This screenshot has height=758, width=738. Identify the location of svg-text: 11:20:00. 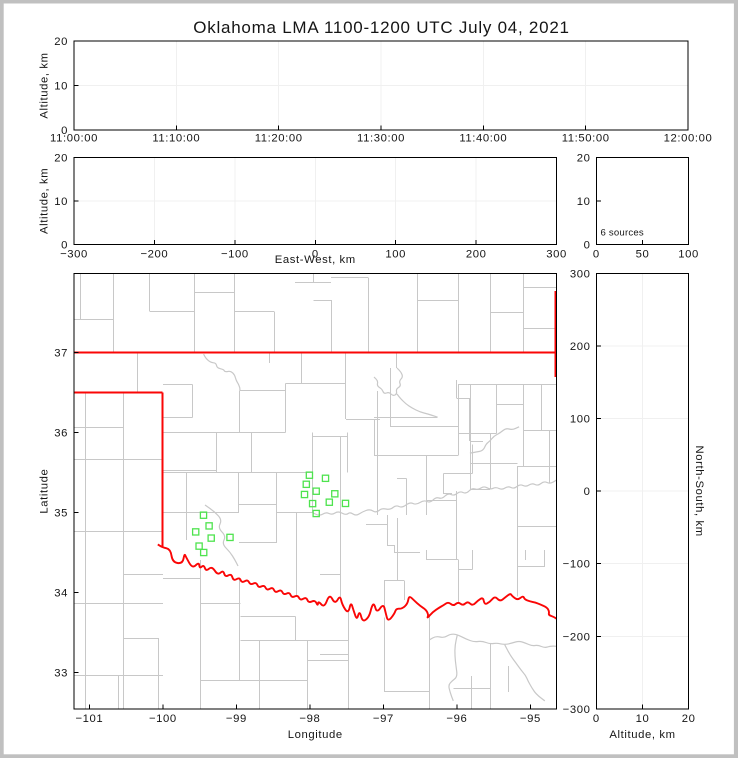
(279, 138).